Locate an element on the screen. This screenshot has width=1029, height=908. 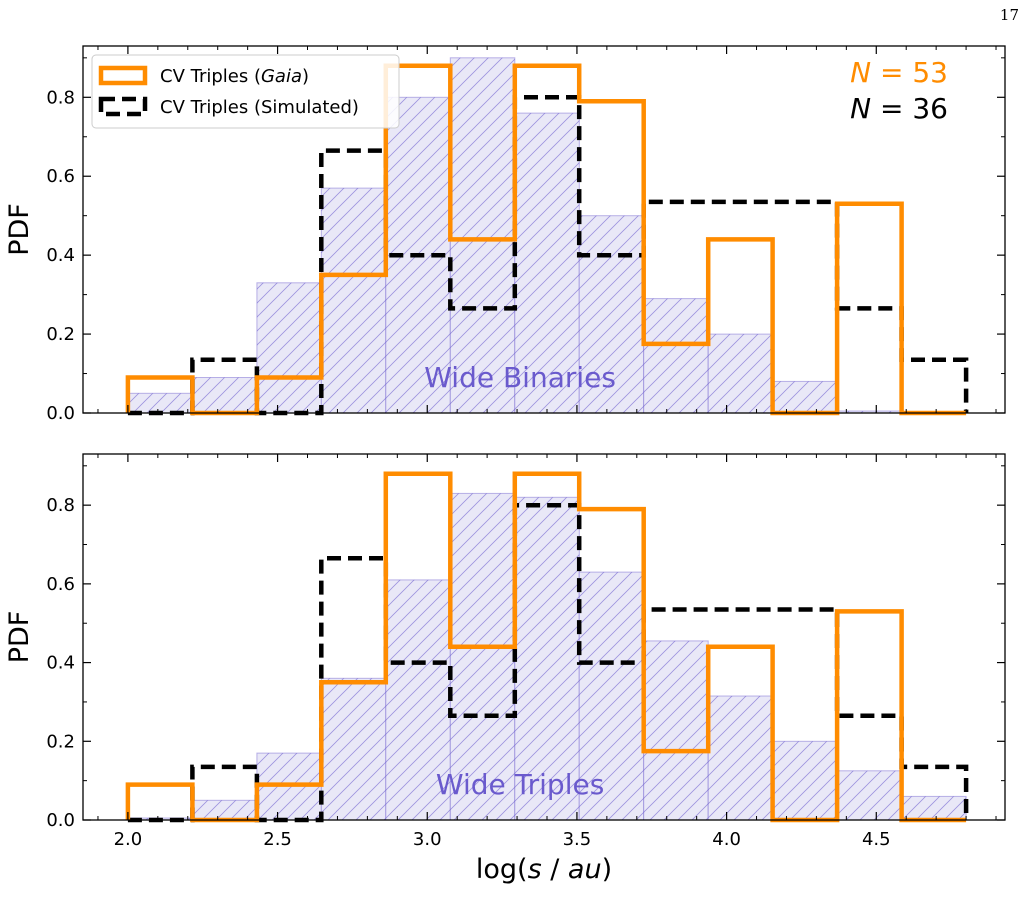
x-tick-label: 4.5 is located at coordinates (876, 839).